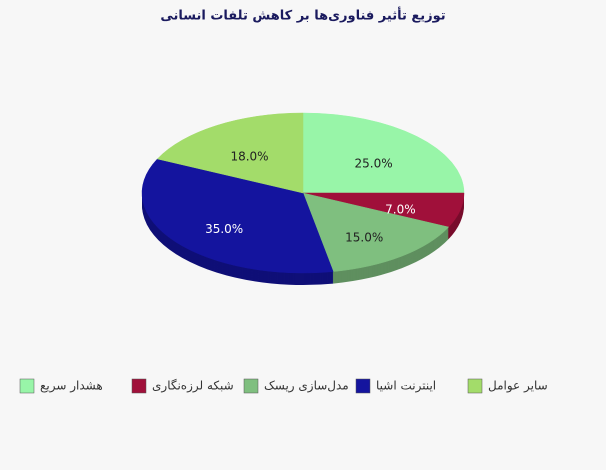  What do you see at coordinates (364, 238) in the screenshot?
I see `value-label: 15.0%` at bounding box center [364, 238].